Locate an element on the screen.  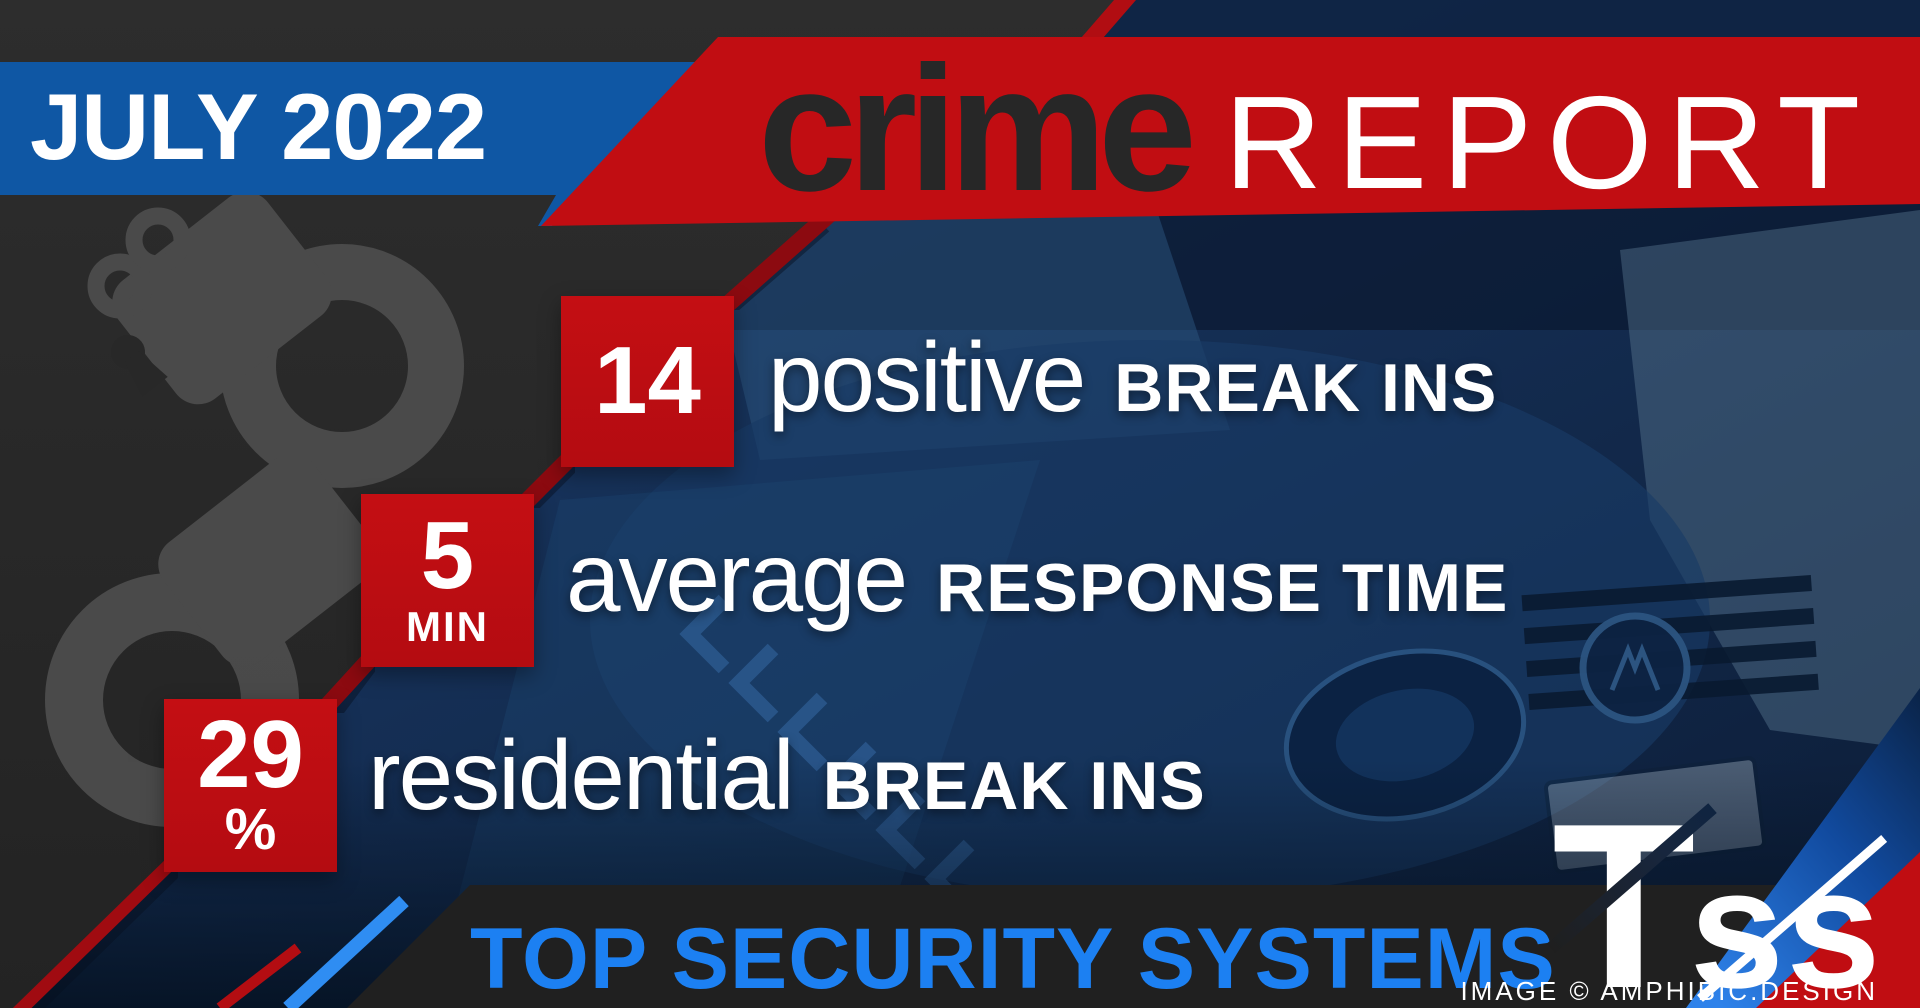
stat-row-residential-break-ins: residential BREAK INS is located at coordinates (787, 775).